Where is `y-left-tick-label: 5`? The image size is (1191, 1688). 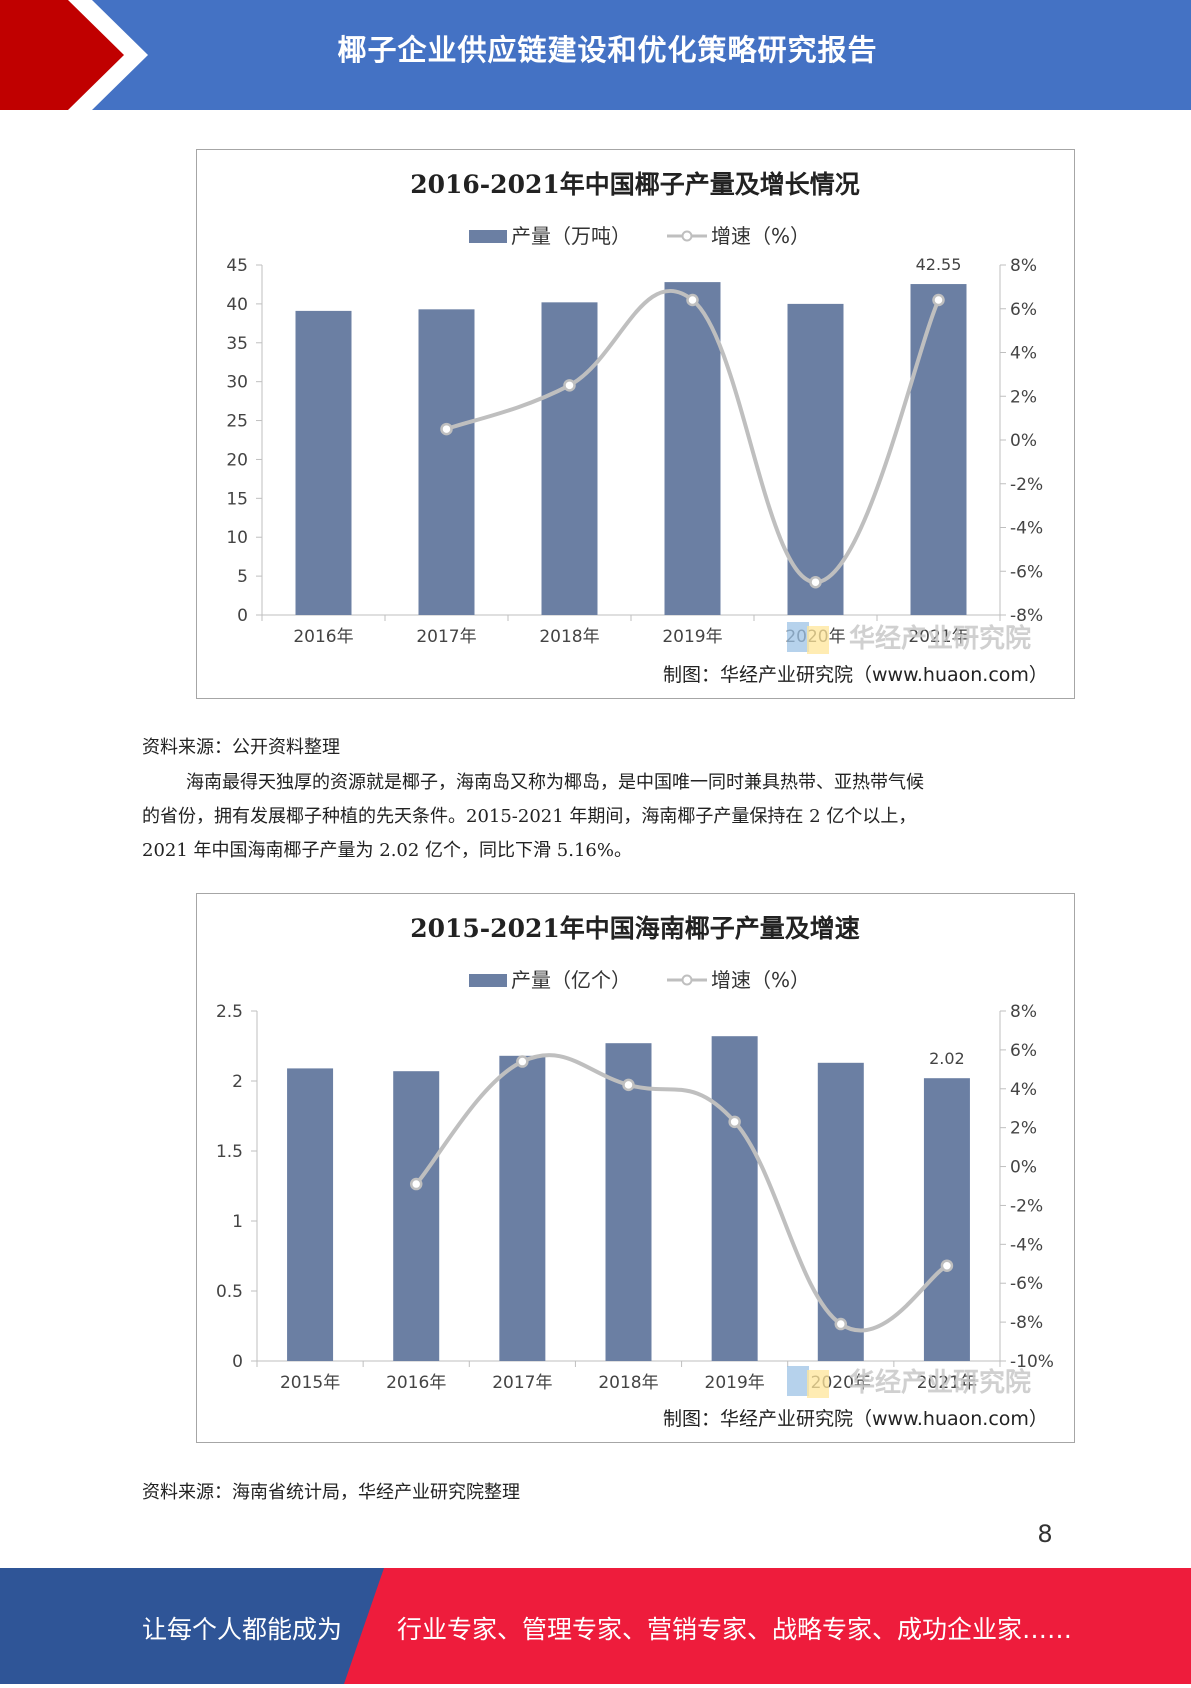
y-left-tick-label: 5 is located at coordinates (242, 577).